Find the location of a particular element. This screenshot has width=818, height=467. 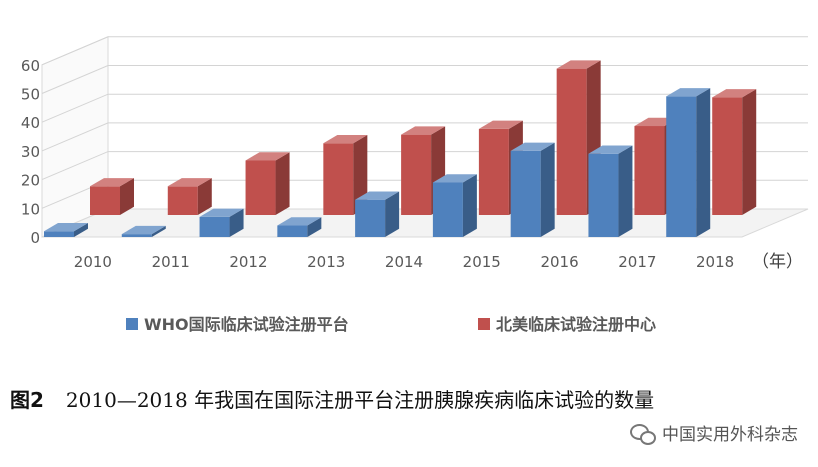

bar-top-na-2012 is located at coordinates (267, 156).